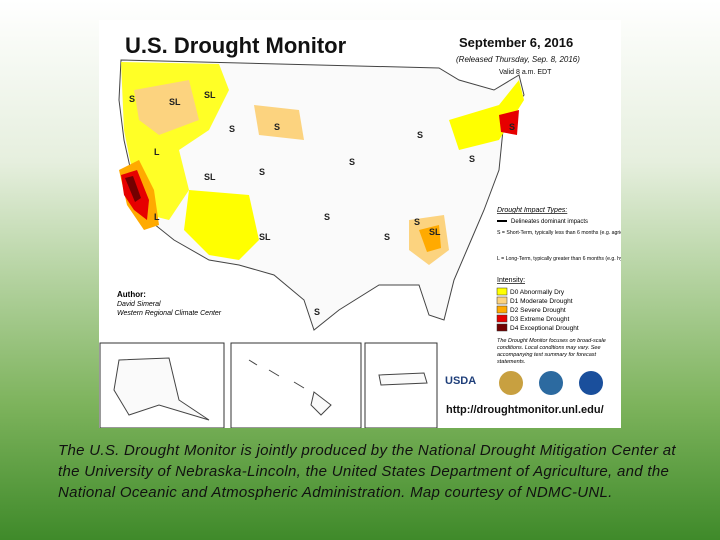 This screenshot has height=540, width=720. Describe the element at coordinates (532, 210) in the screenshot. I see `legend-title: Drought Impact Types:` at that location.